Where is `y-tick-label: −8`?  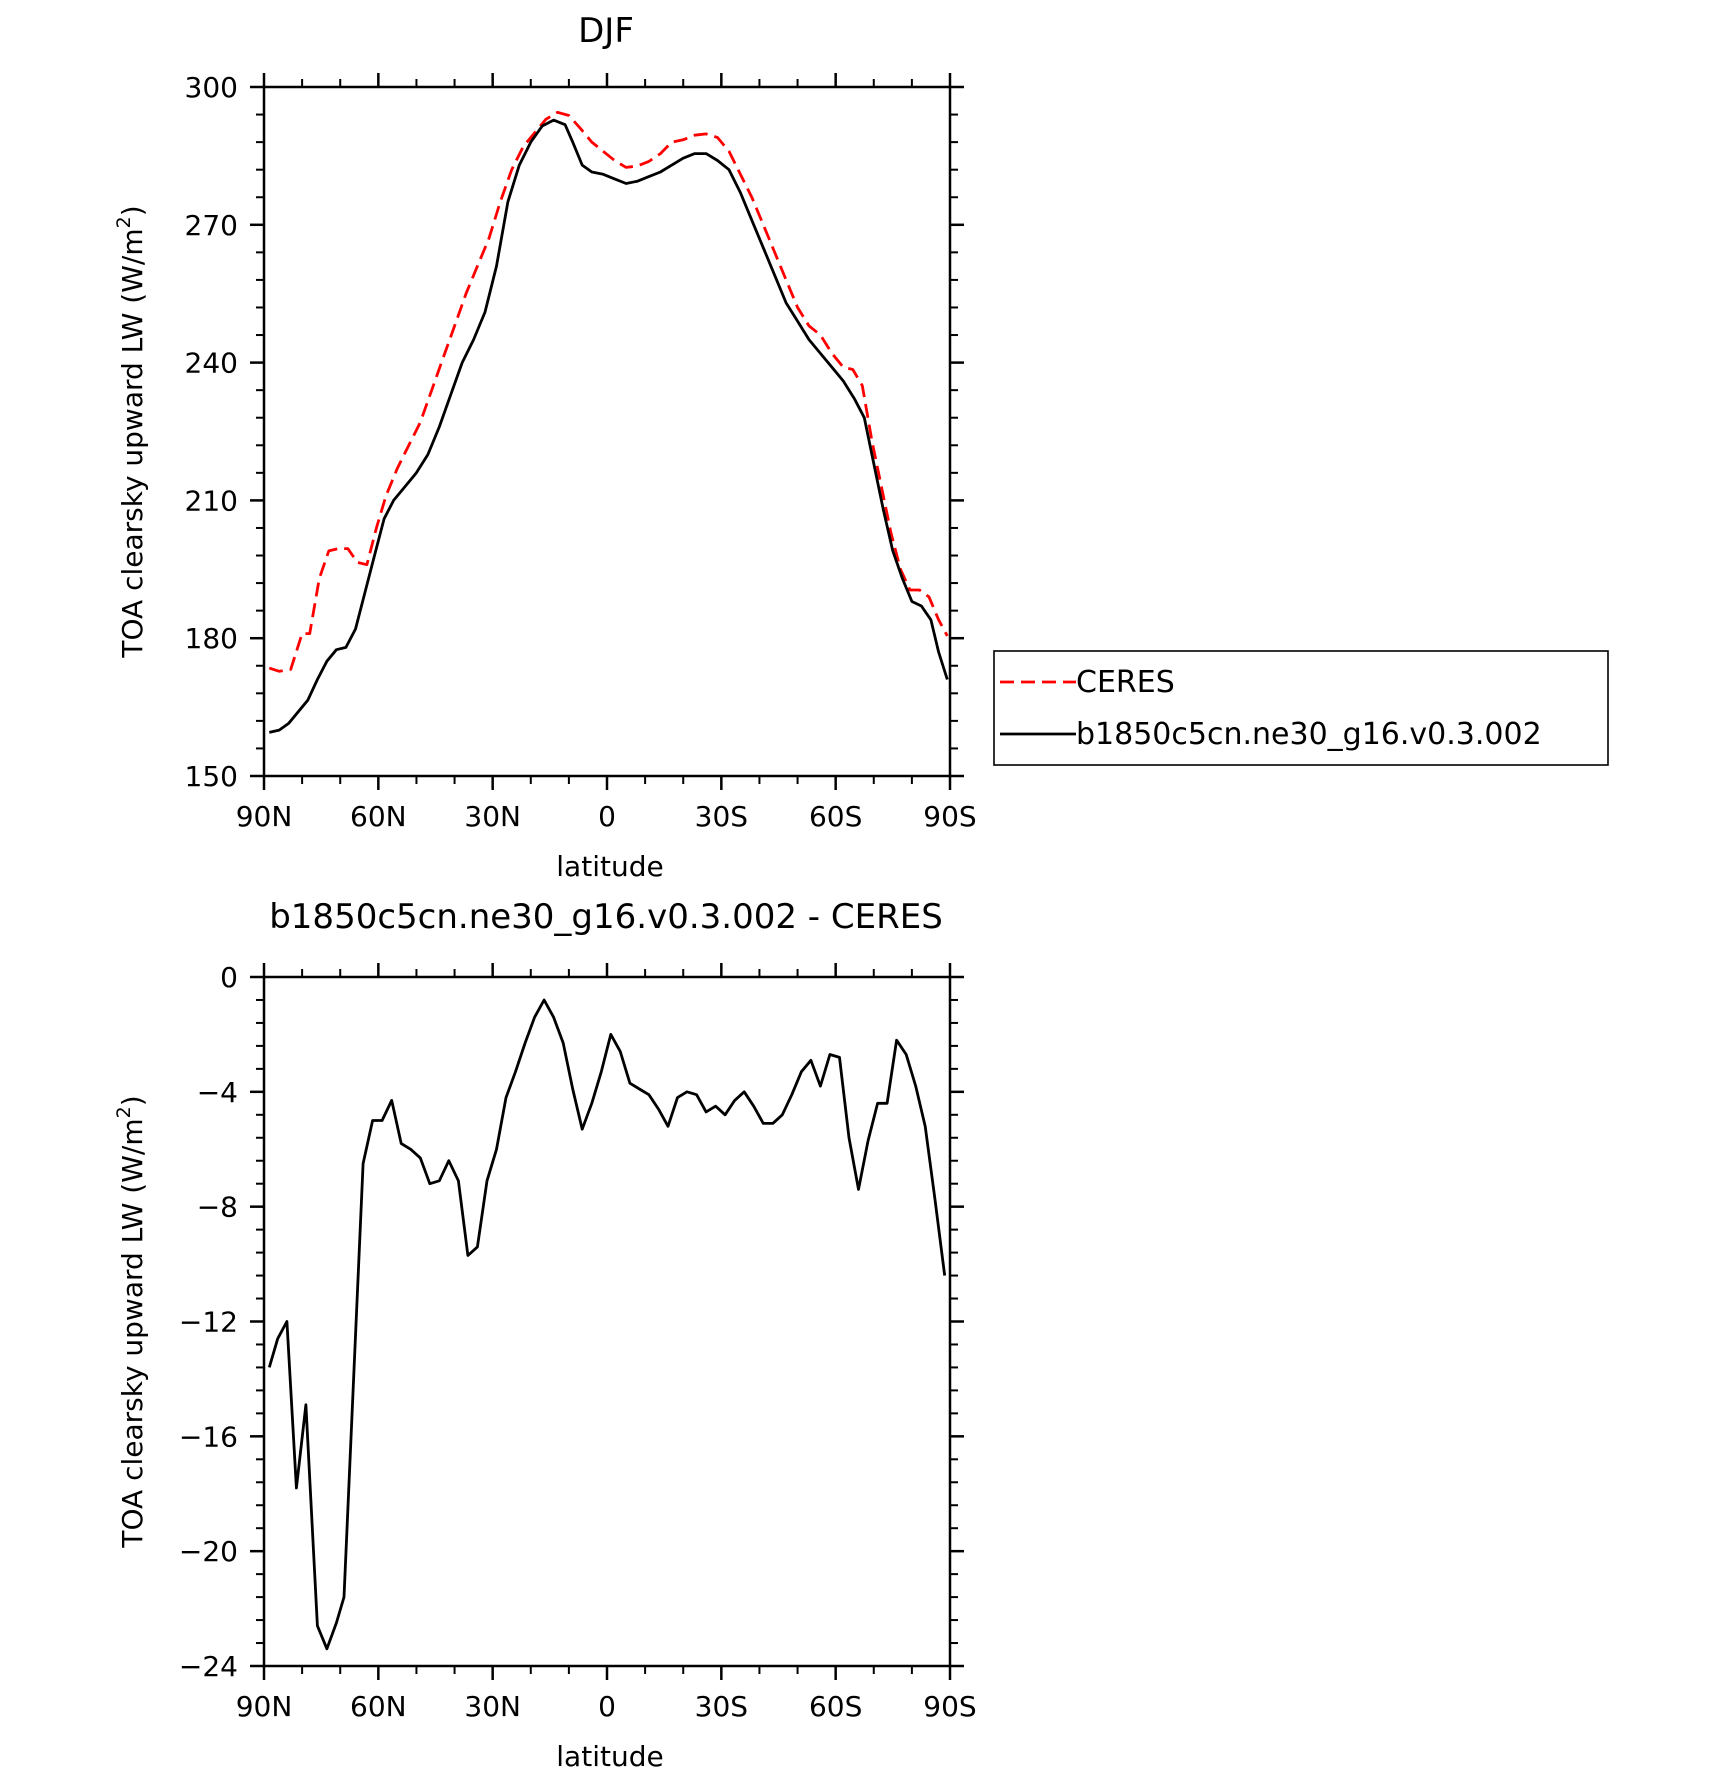 y-tick-label: −8 is located at coordinates (217, 1207).